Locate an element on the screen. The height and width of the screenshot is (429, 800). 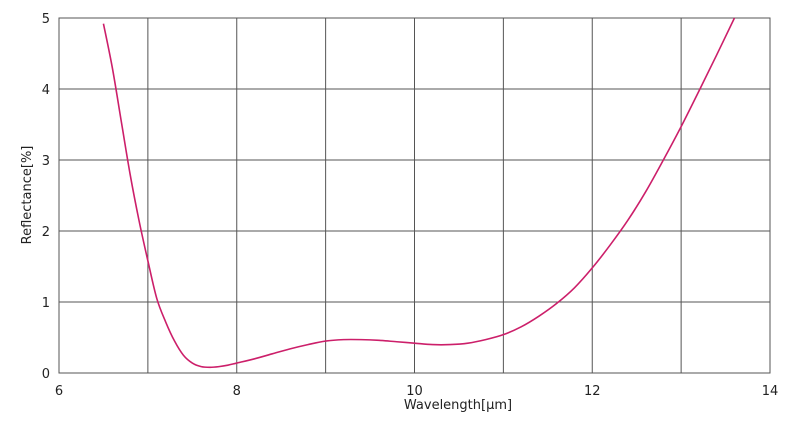
x-tick-label: 8 is located at coordinates (237, 391).